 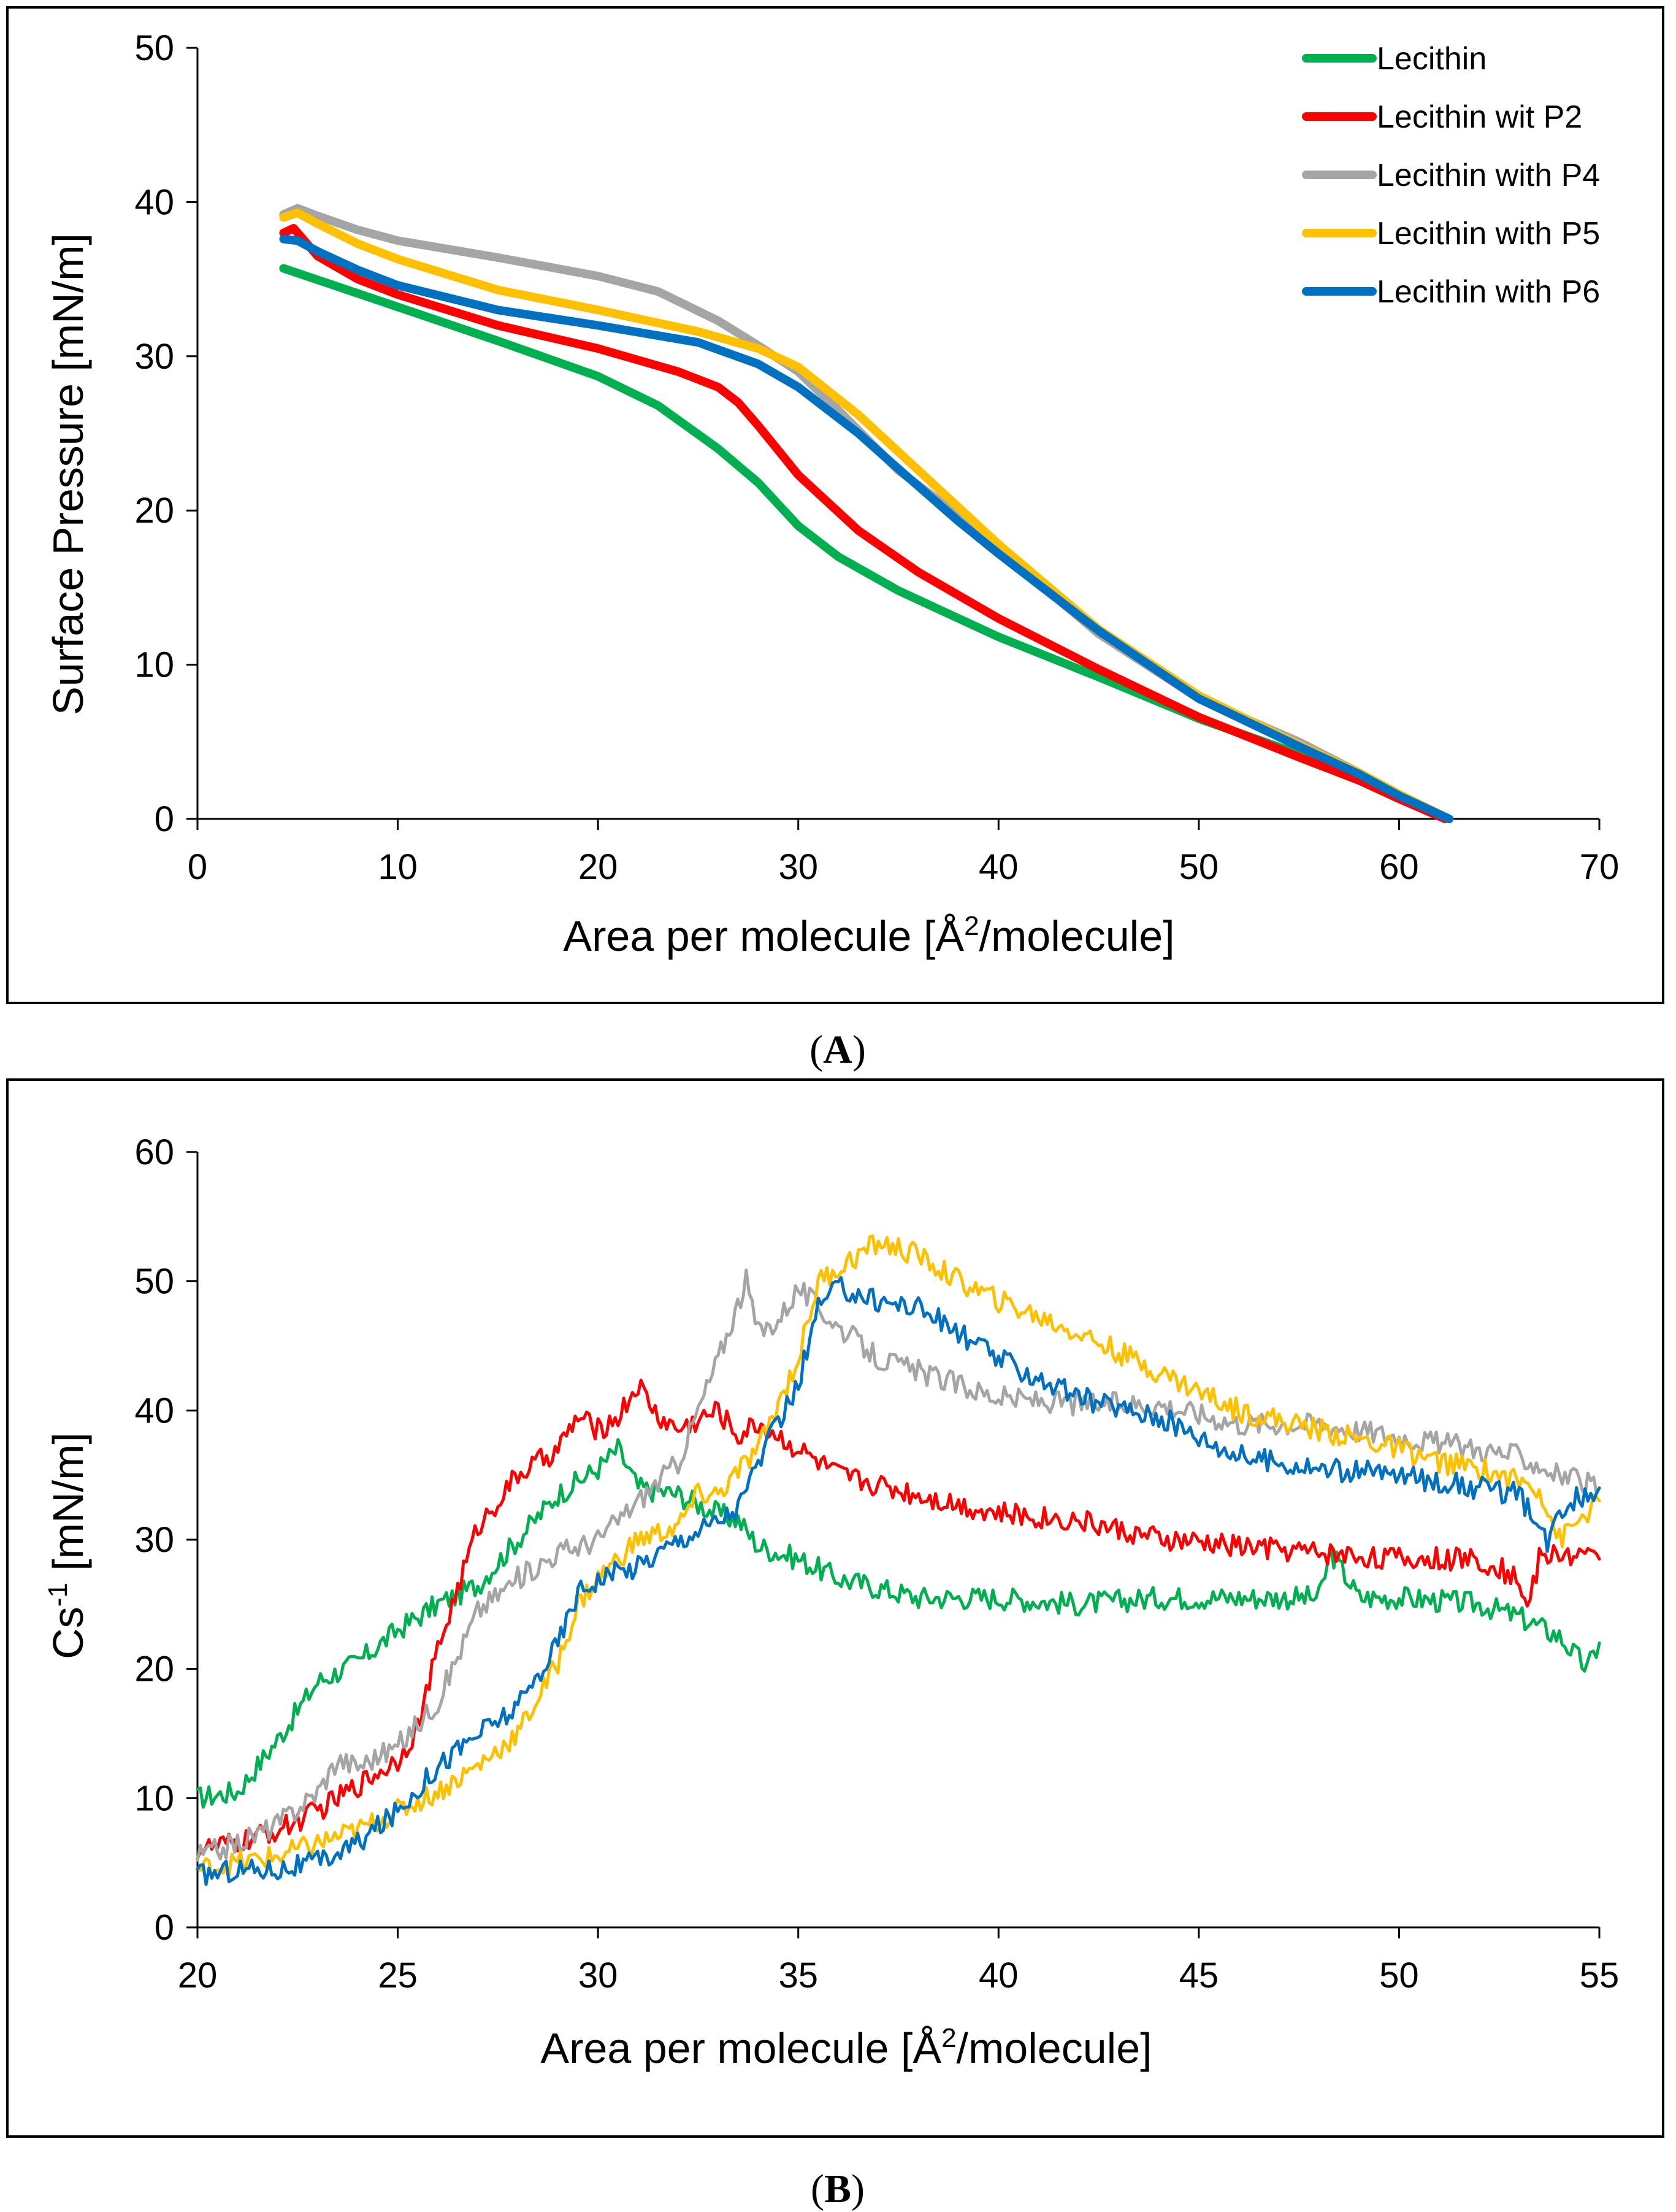 I want to click on panel-a-x-tick-label: 30, so click(x=798, y=867).